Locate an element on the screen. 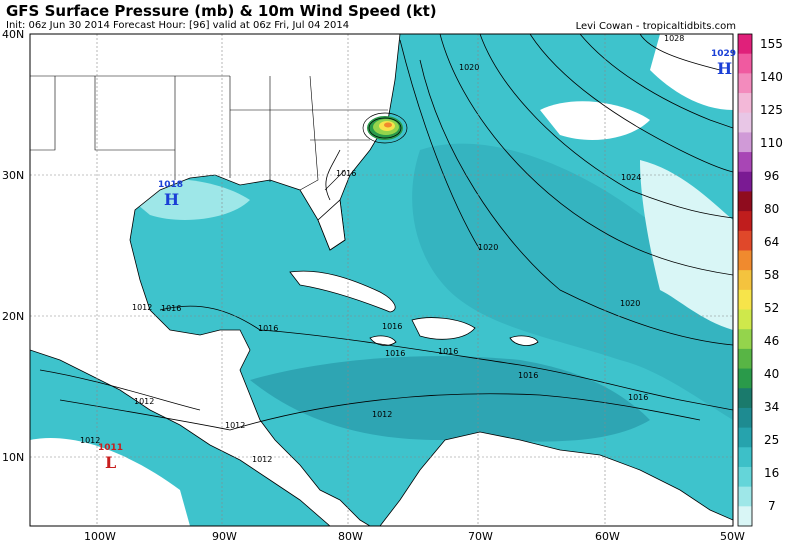  land-florida is located at coordinates (331, 225).